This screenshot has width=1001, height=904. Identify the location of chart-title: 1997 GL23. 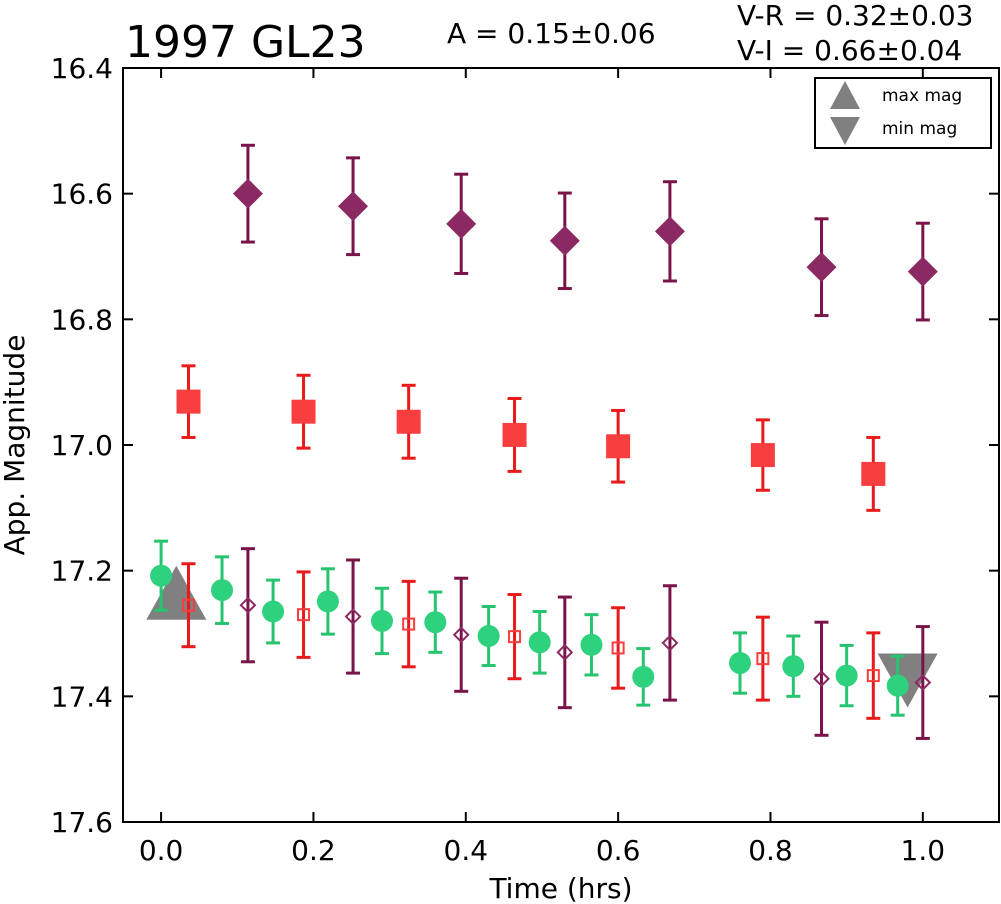
(245, 42).